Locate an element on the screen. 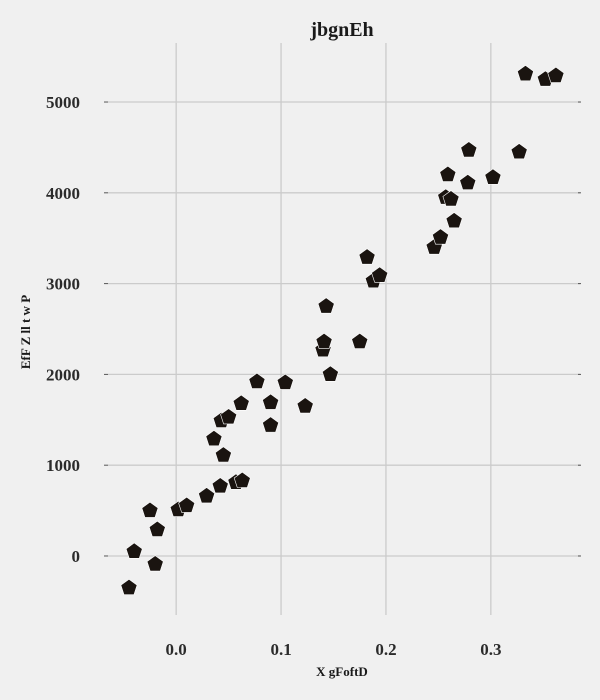  y-tick-label: 2000 is located at coordinates (63, 374).